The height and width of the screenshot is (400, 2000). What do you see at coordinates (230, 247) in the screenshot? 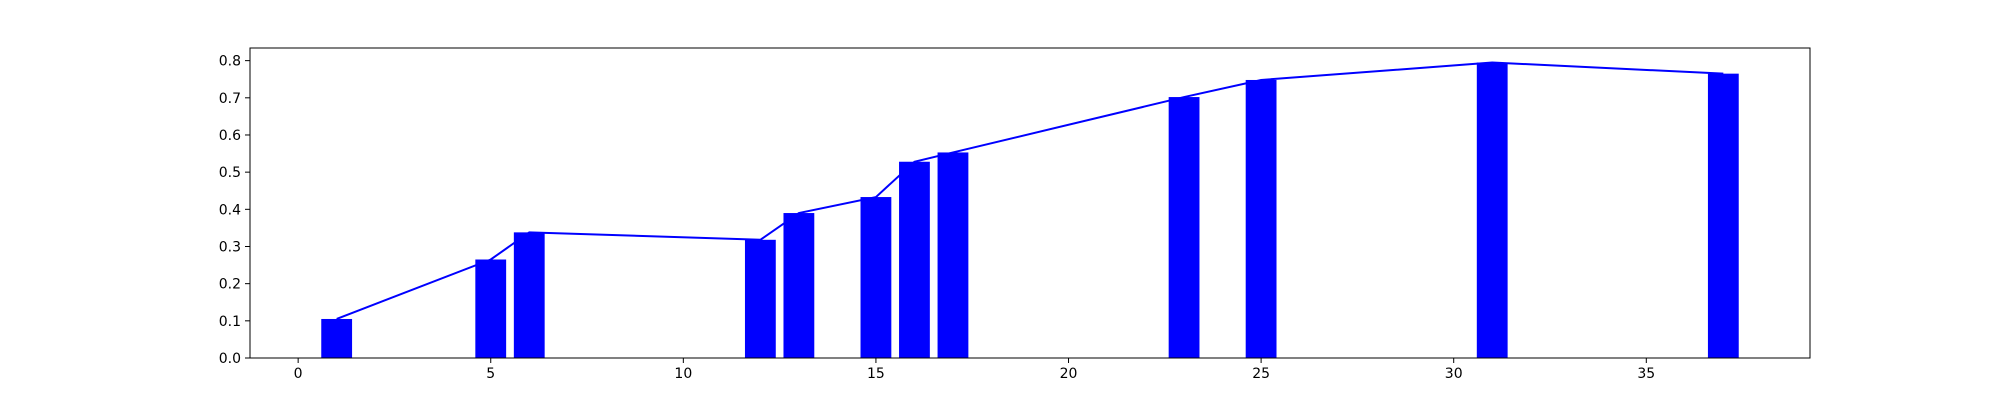
I see `y-tick-label: 0.3` at bounding box center [230, 247].